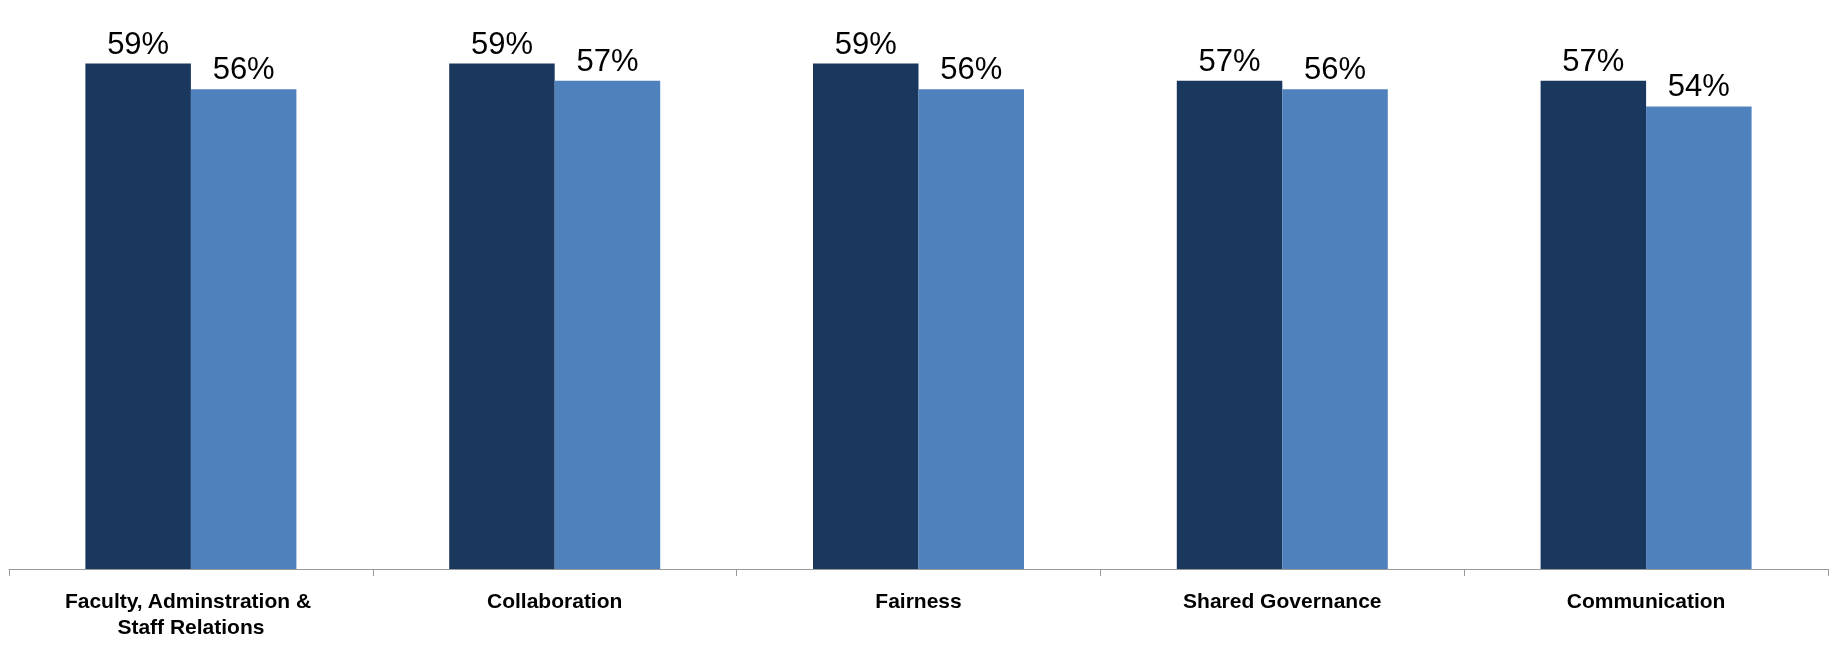 The image size is (1833, 649). I want to click on x-tick-label: Communication, so click(1646, 600).